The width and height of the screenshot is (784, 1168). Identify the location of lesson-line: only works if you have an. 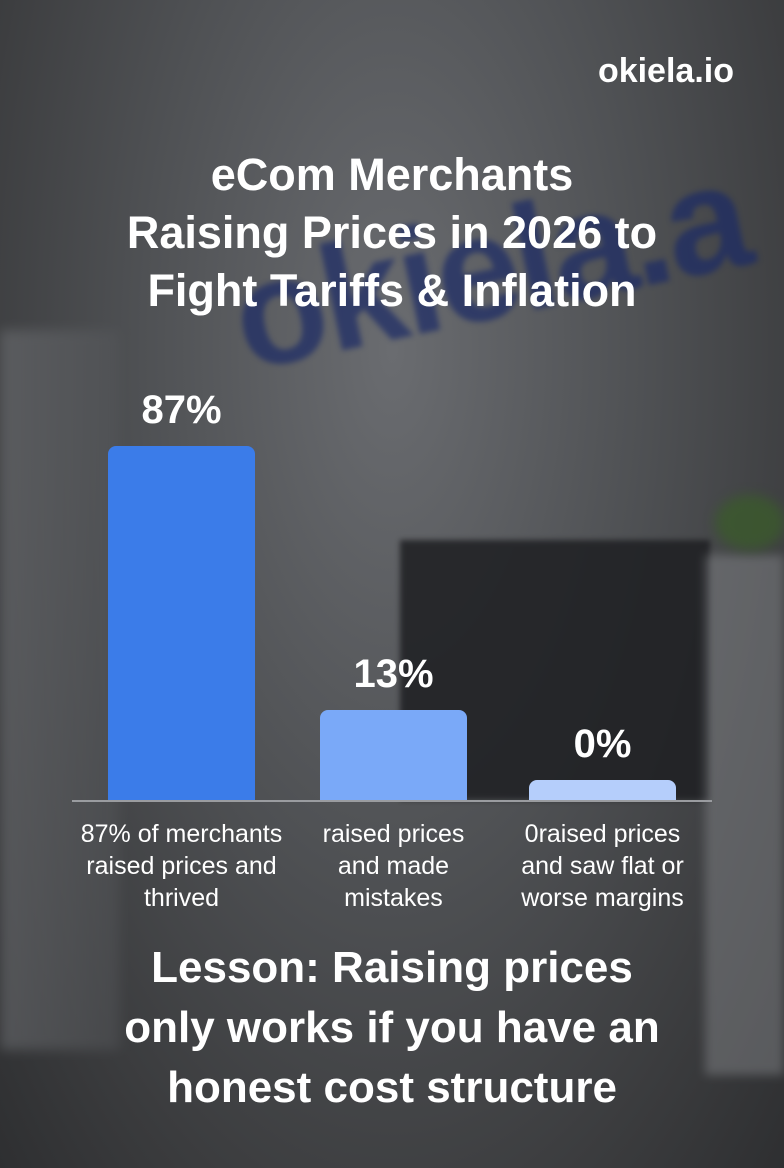
(392, 1027).